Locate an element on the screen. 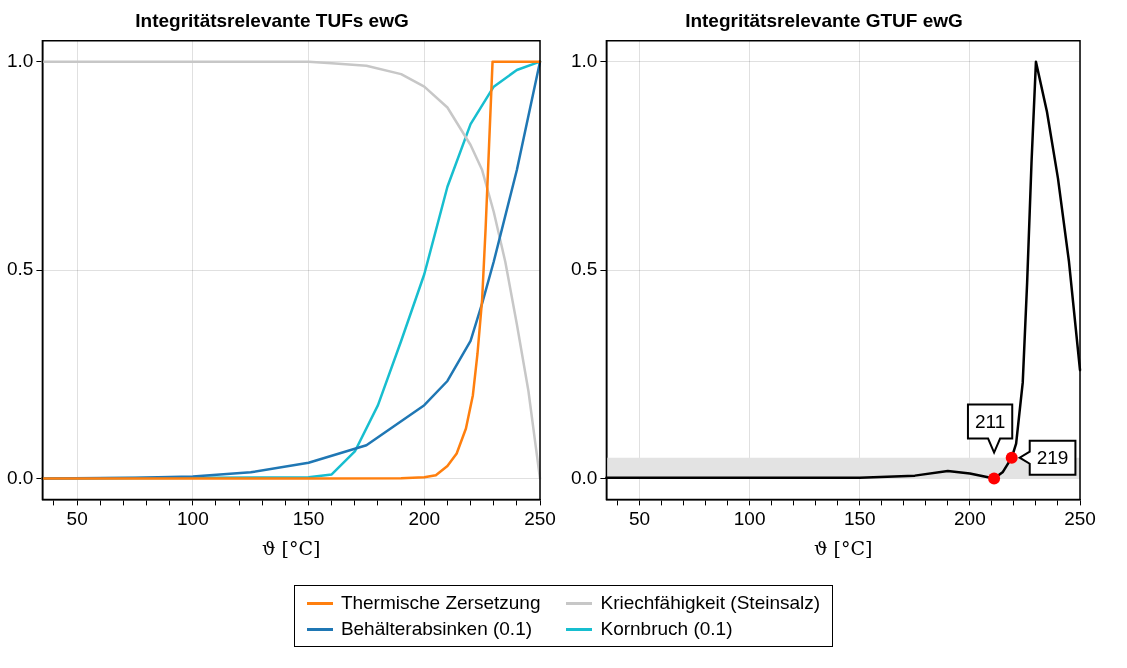  legend-label: Kornbruch (0.1) is located at coordinates (666, 629).